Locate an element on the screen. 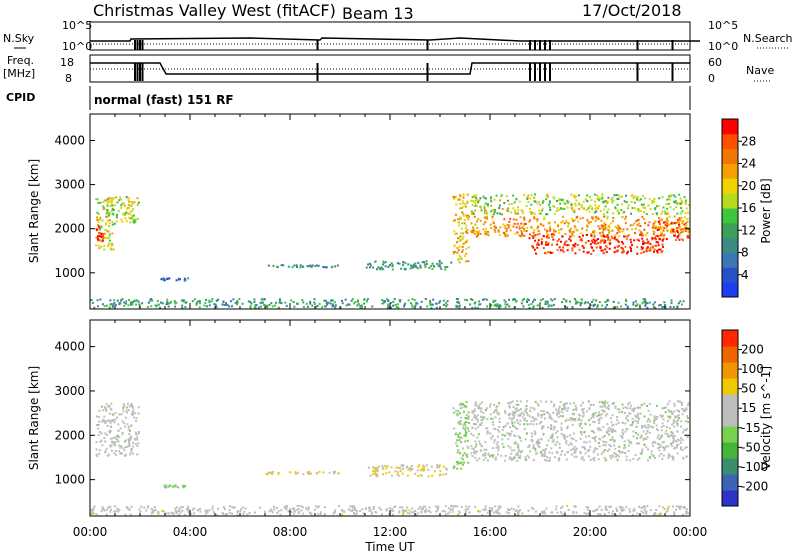  colorbar-tick-label: 15 is located at coordinates (748, 408).